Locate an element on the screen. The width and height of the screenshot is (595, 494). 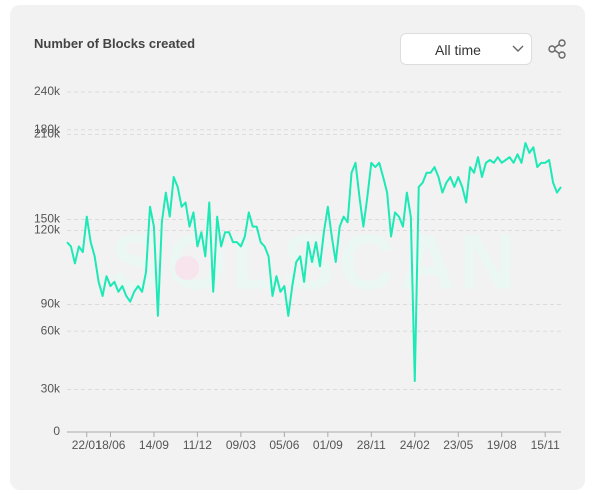
watermark-dot is located at coordinates (187, 268).